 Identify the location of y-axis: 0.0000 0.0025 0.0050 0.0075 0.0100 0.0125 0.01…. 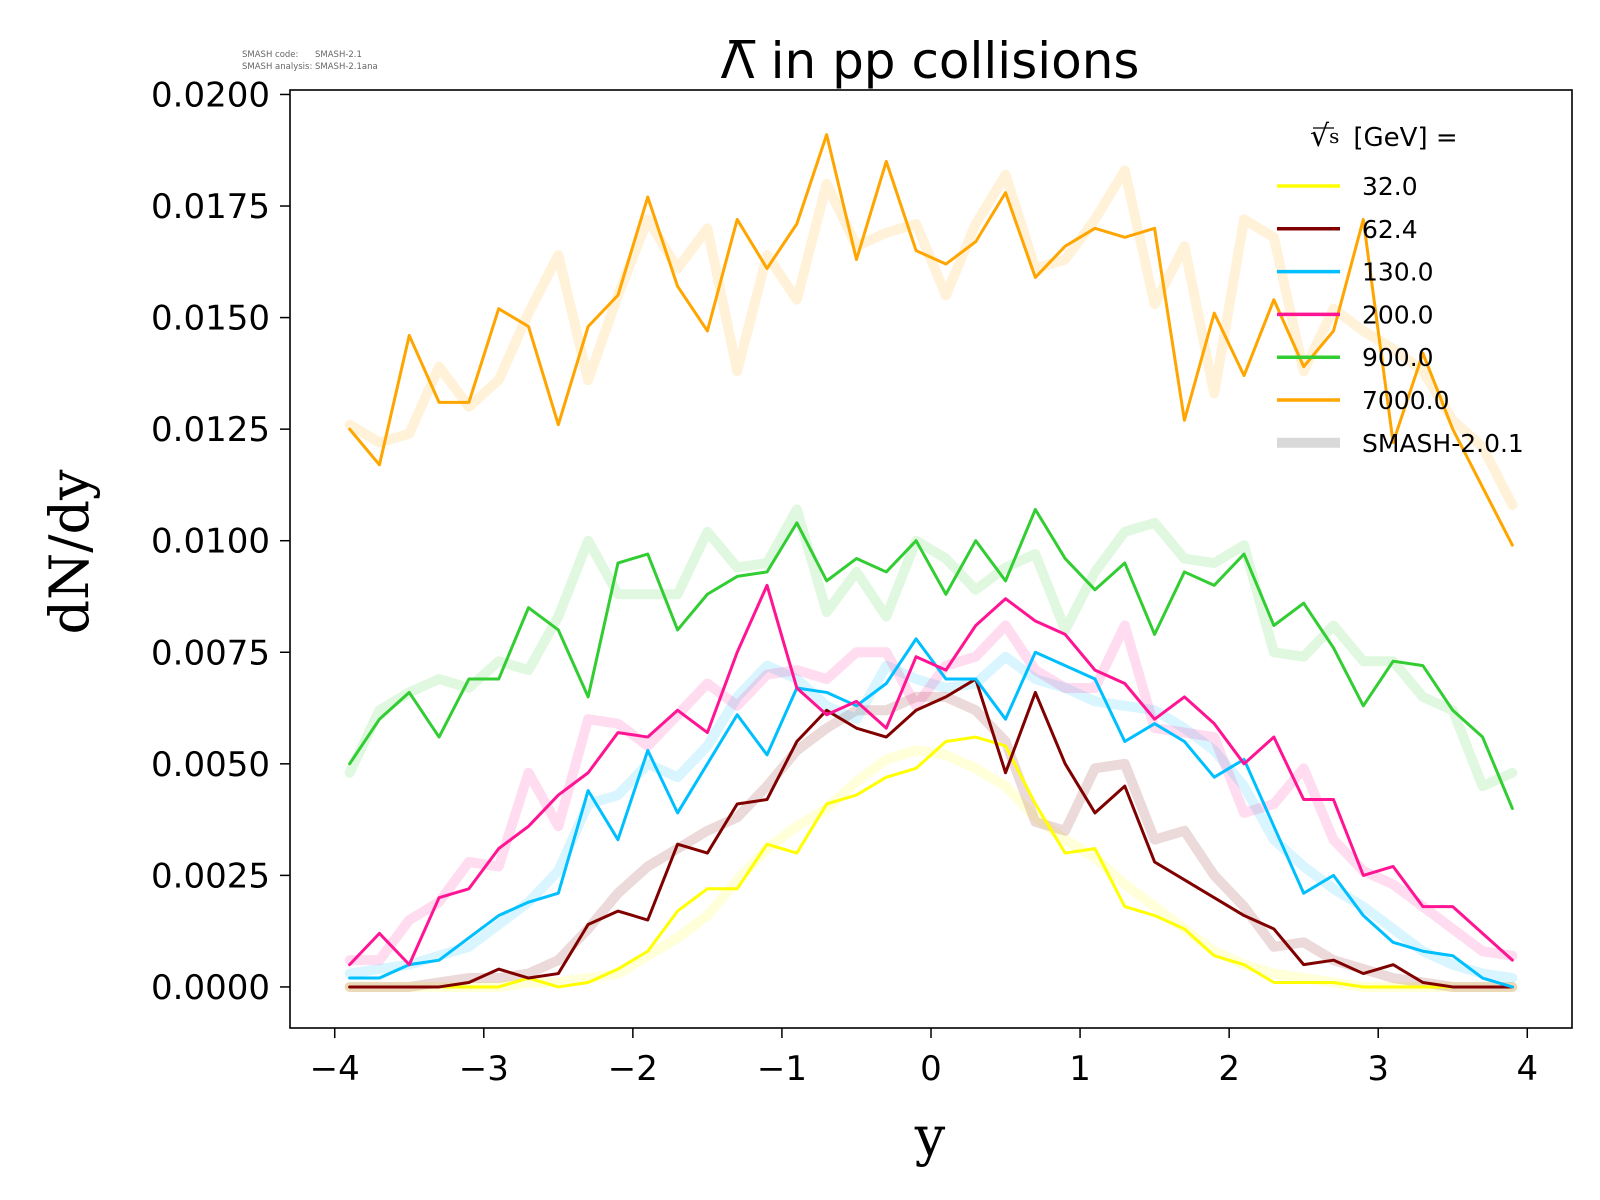
(220, 541).